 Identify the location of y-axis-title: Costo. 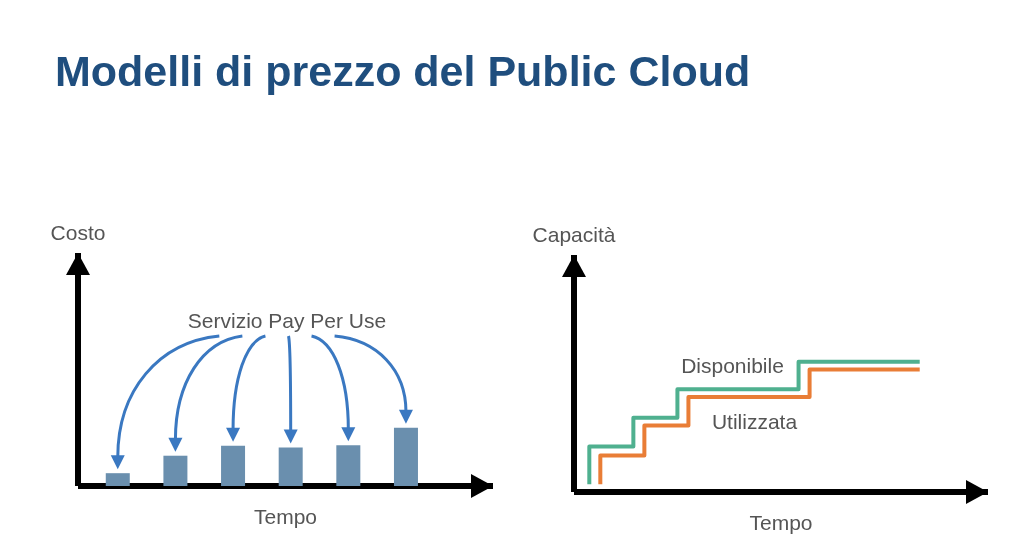
(78, 232).